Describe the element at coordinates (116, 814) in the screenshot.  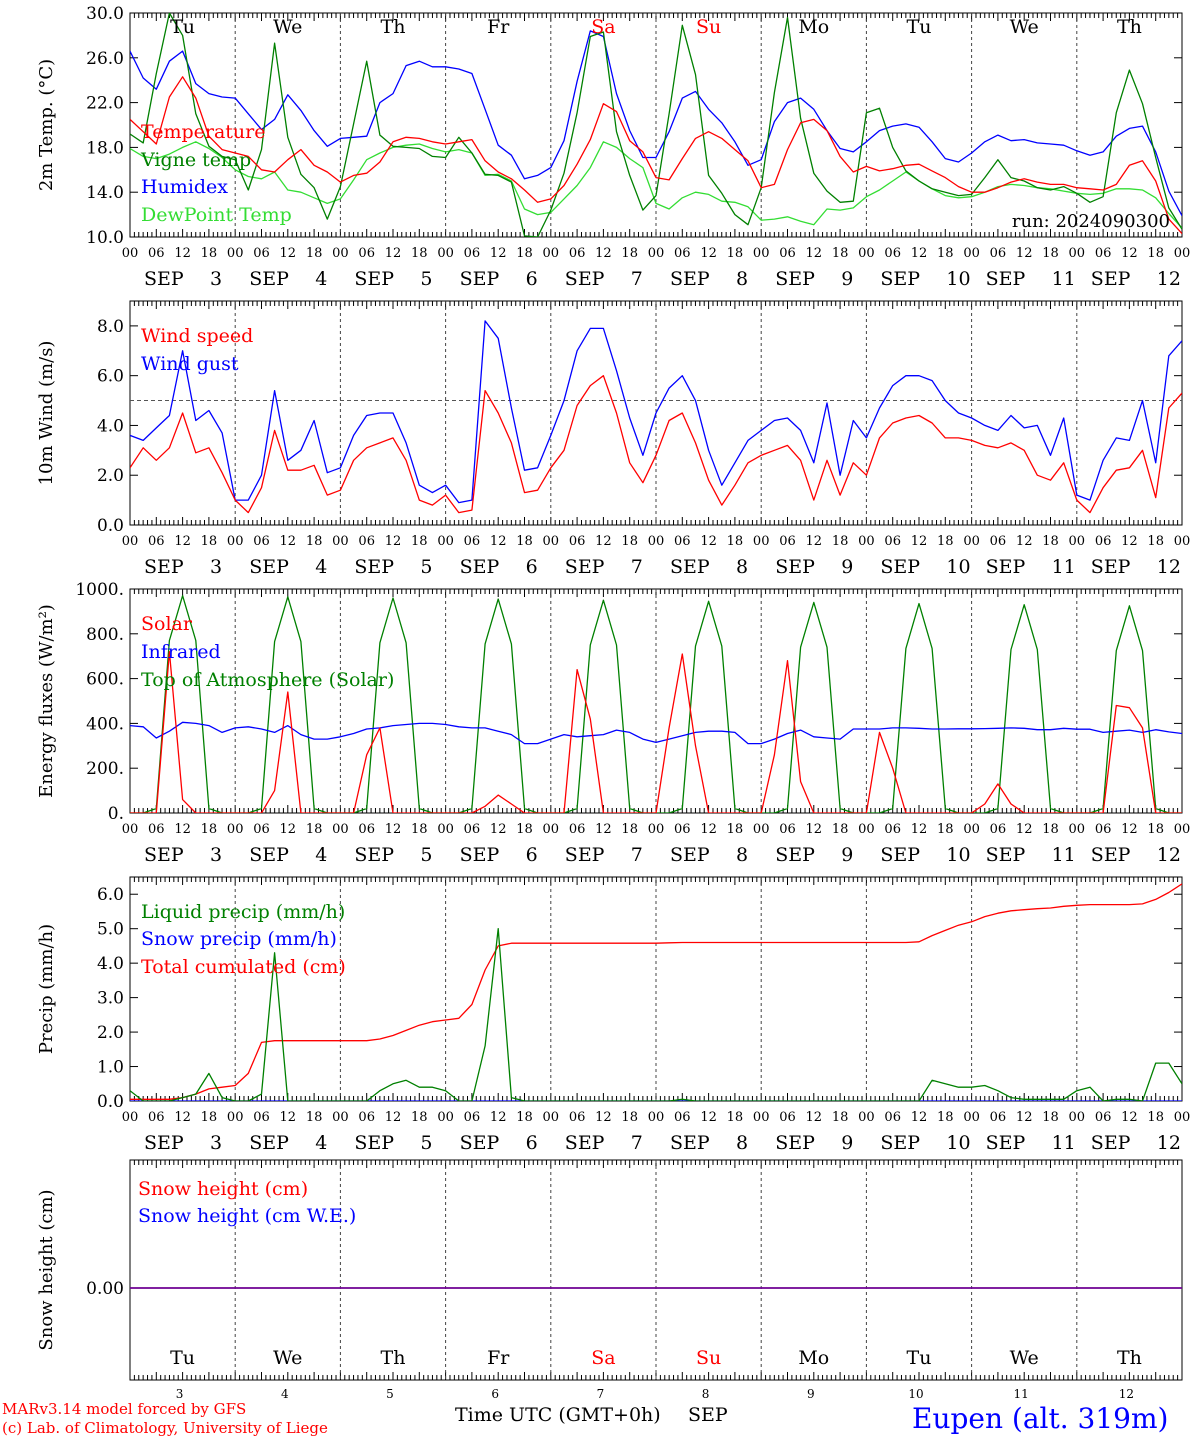
I see `y-tick-label: 0.` at that location.